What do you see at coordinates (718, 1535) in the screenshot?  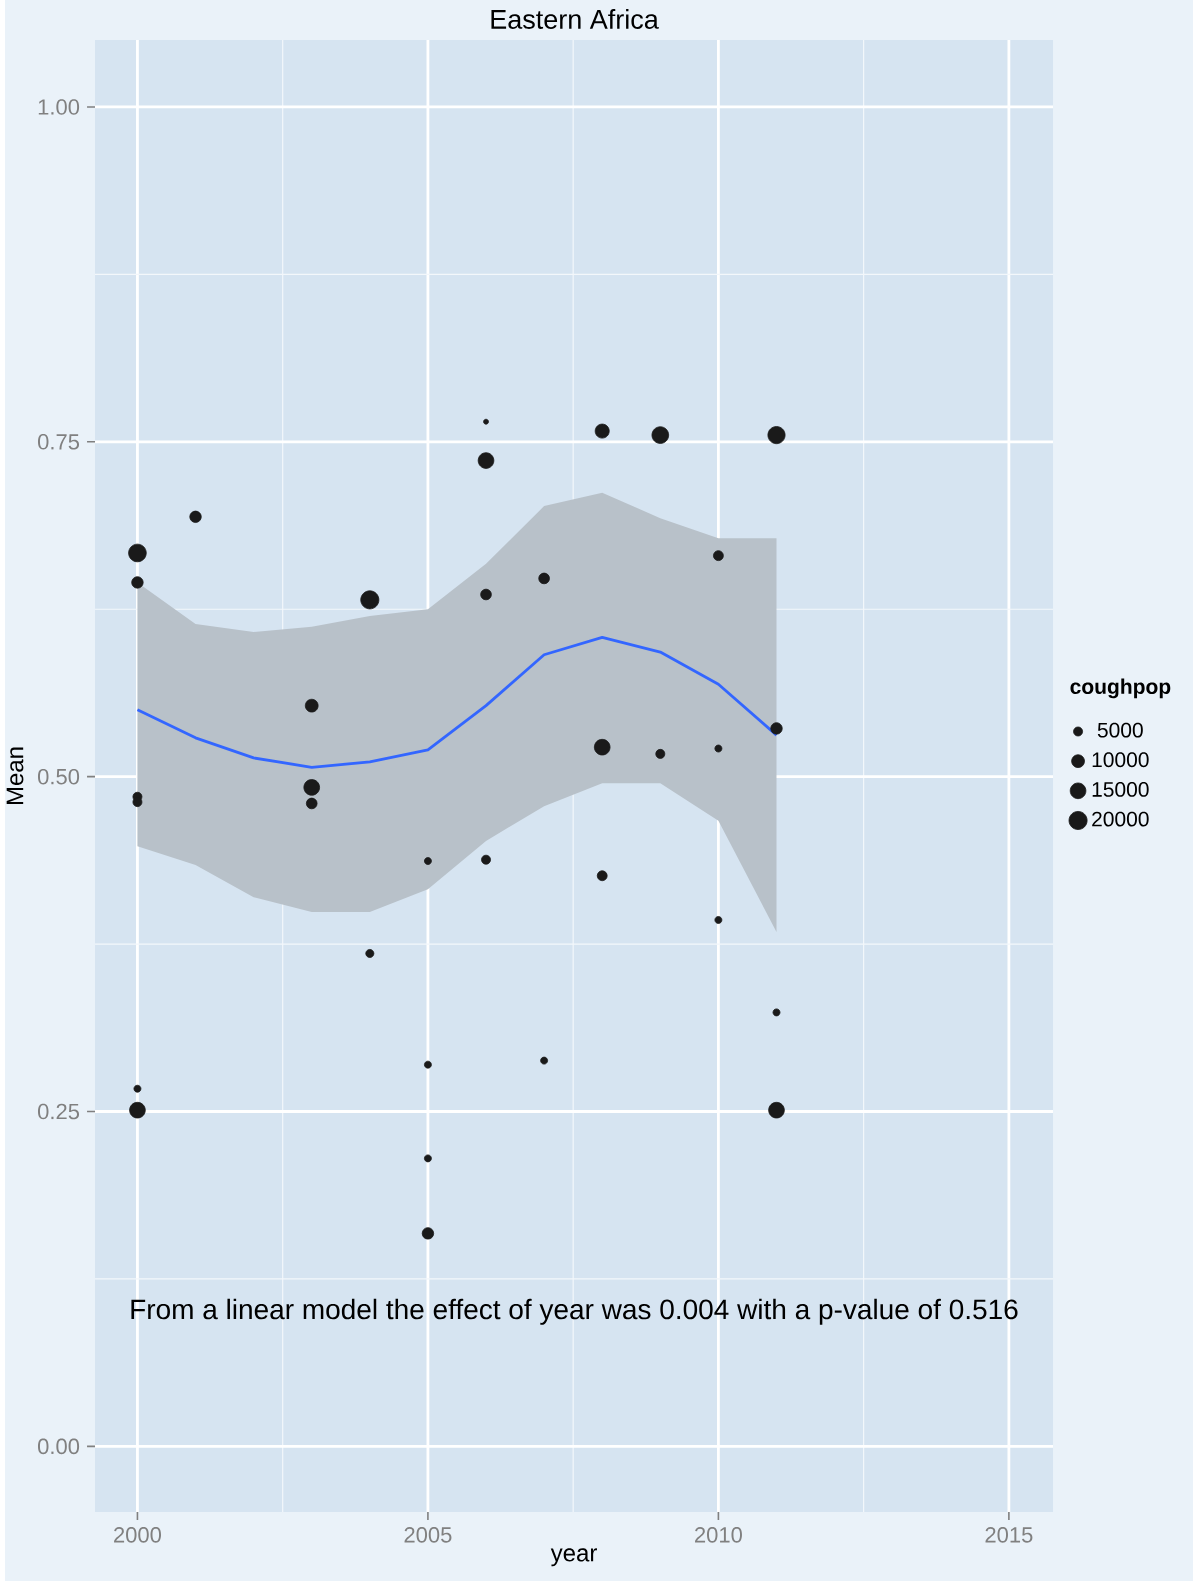 I see `x-tick-label: 2010` at bounding box center [718, 1535].